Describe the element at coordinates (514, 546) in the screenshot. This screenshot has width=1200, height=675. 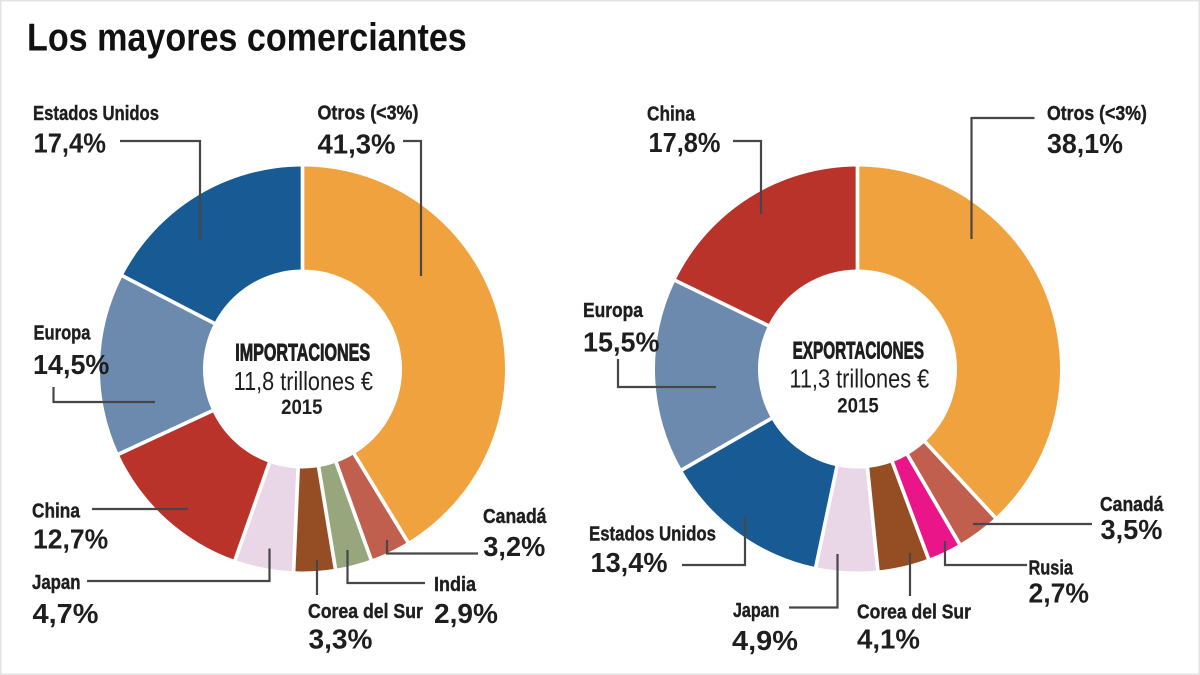
I see `svg-text: 3,2%` at that location.